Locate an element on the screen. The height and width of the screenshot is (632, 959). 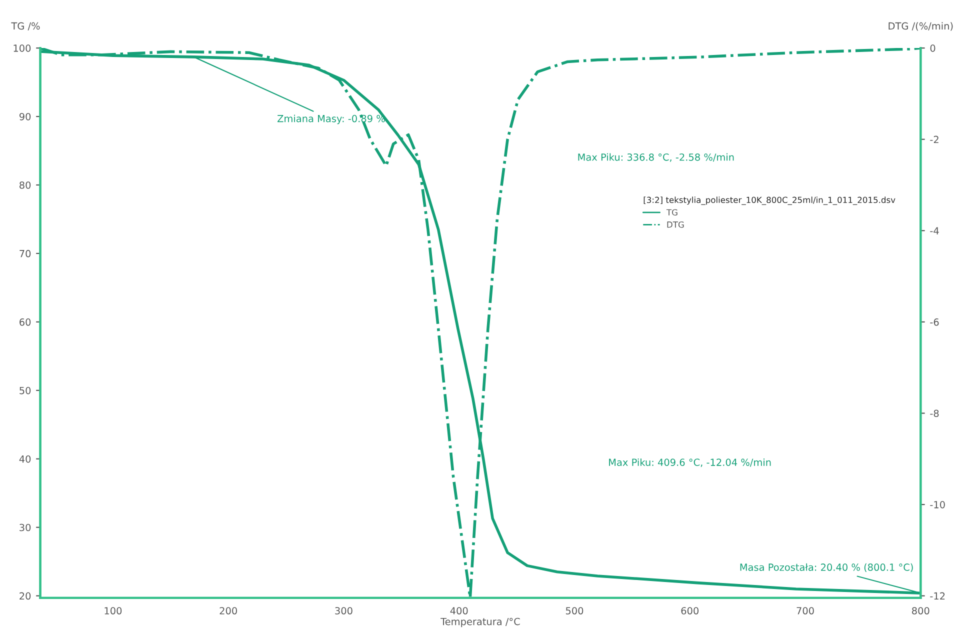
y2-tick-label: 0 is located at coordinates (933, 48).